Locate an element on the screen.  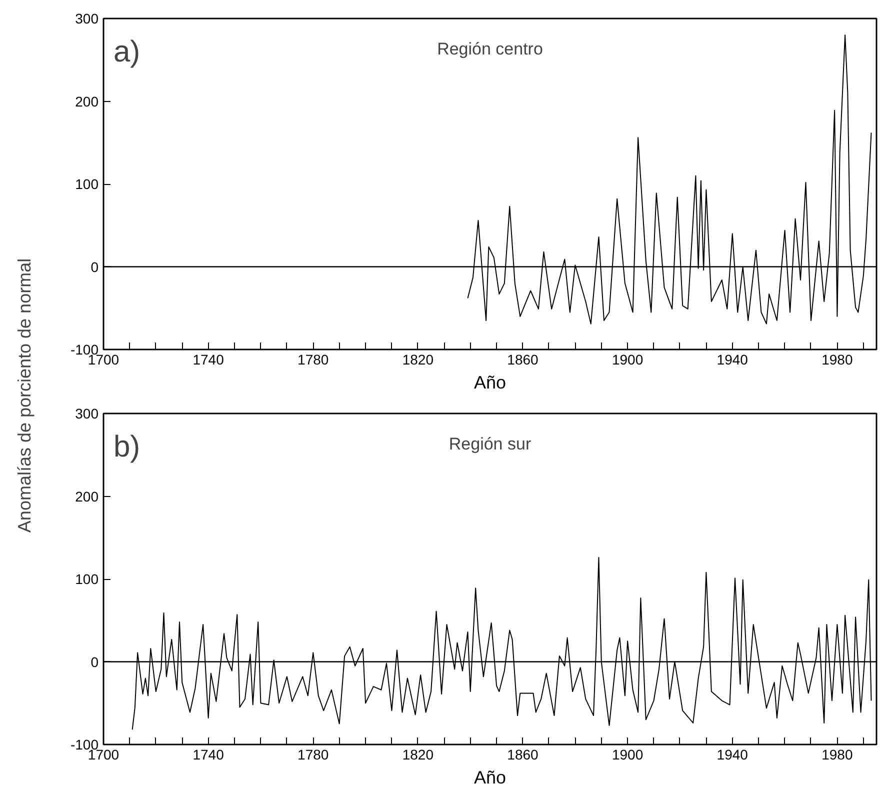
text: Región sur is located at coordinates (490, 444).